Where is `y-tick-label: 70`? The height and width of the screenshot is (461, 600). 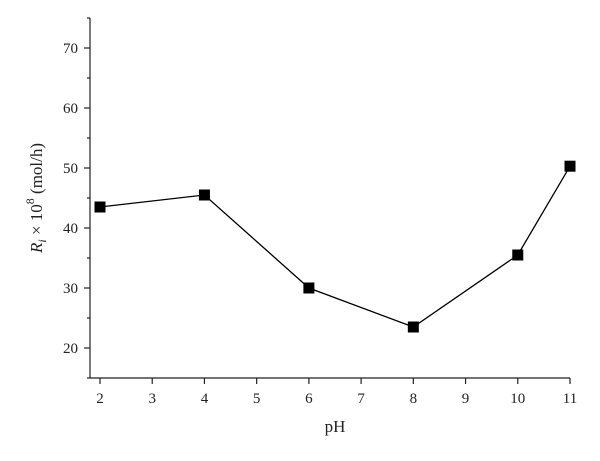
y-tick-label: 70 is located at coordinates (70, 49).